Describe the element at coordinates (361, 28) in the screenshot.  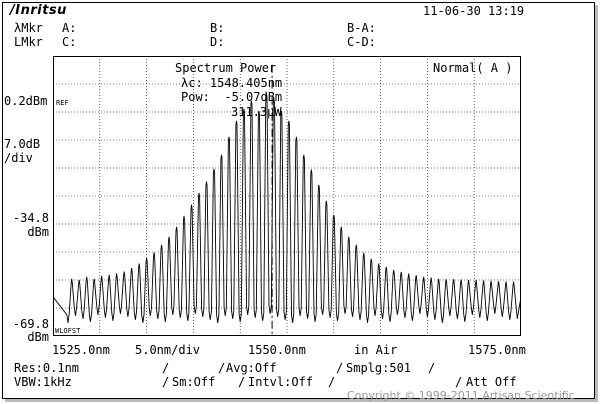
I see `marker-b-minus-a: B-A:` at that location.